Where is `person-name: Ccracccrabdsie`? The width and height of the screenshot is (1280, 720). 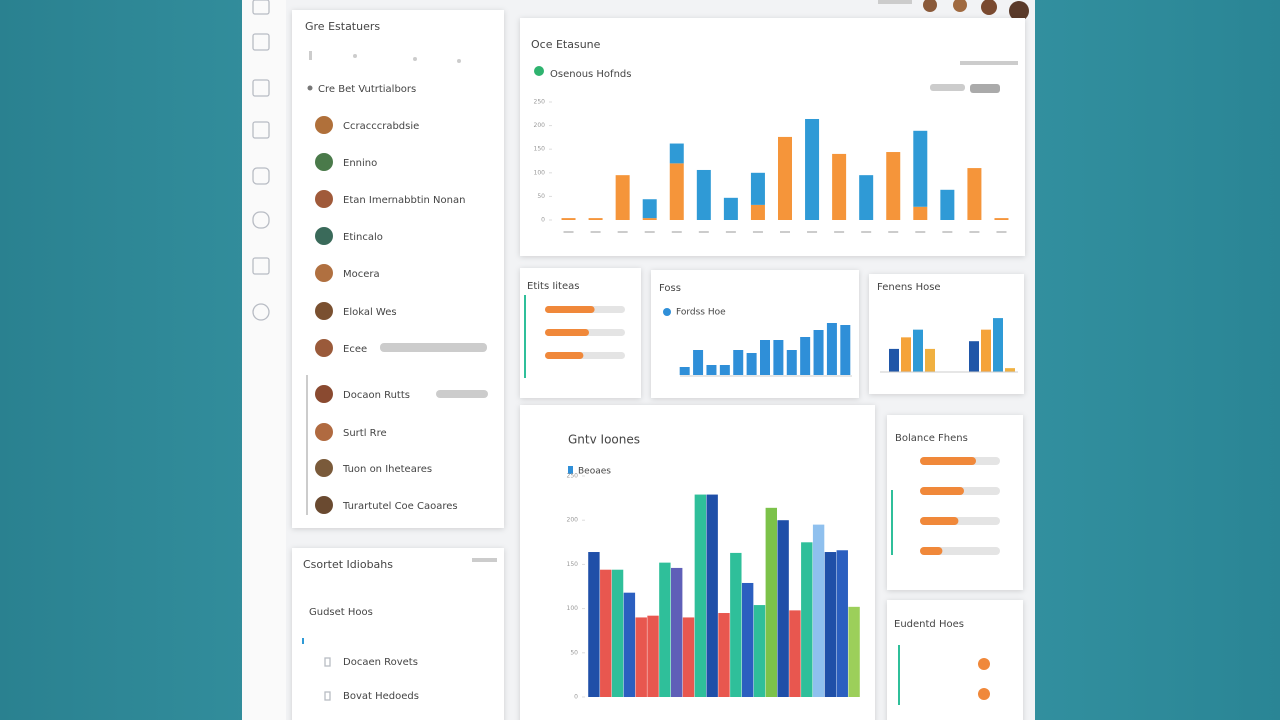 person-name: Ccracccrabdsie is located at coordinates (381, 126).